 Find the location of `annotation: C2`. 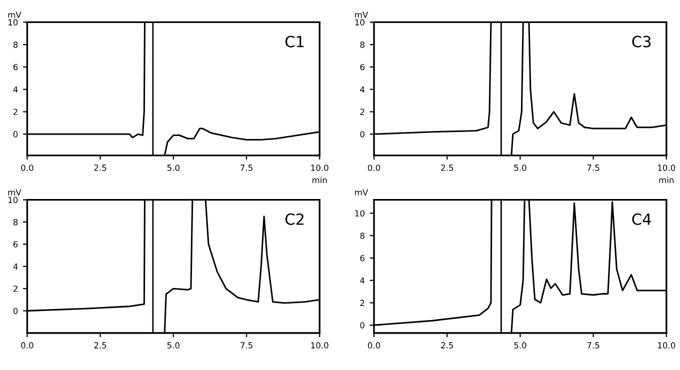

annotation: C2 is located at coordinates (294, 219).